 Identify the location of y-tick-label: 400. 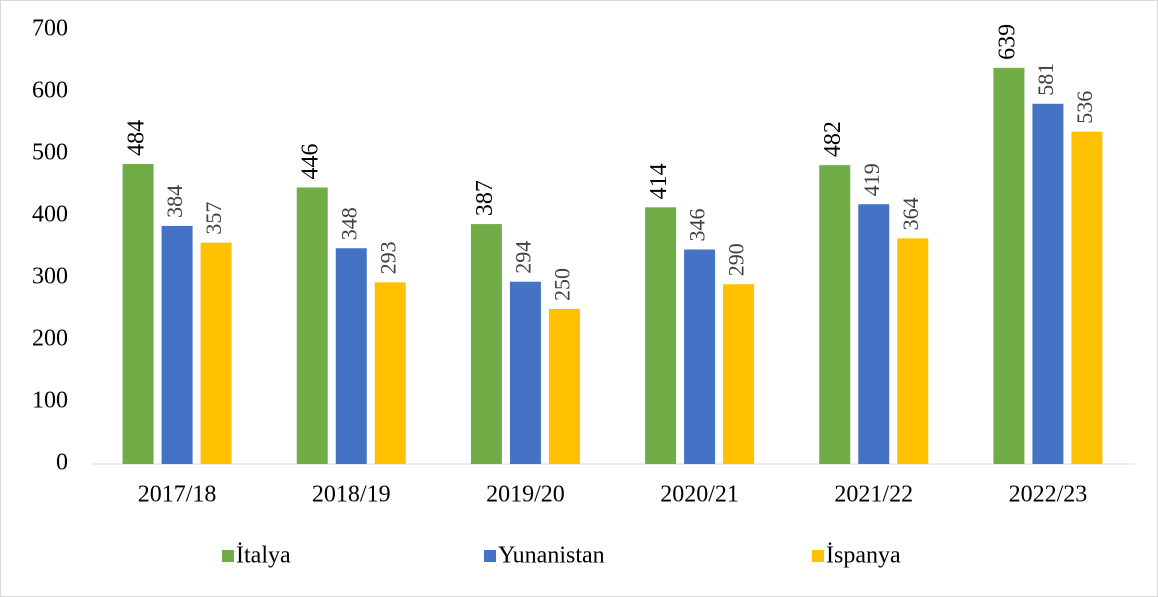
(50, 215).